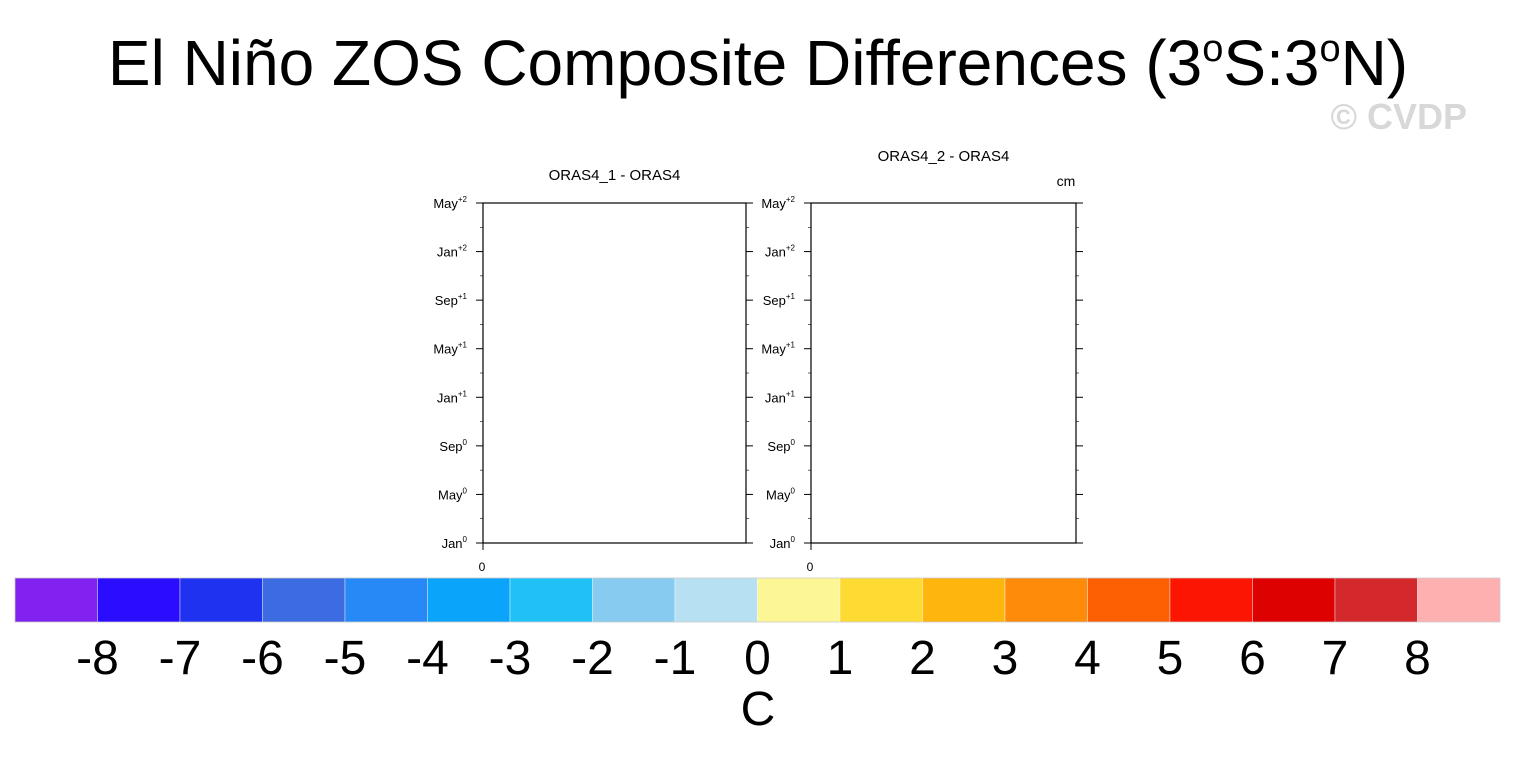 The height and width of the screenshot is (757, 1516). Describe the element at coordinates (1335, 658) in the screenshot. I see `colorbar-tick-label: 7` at that location.